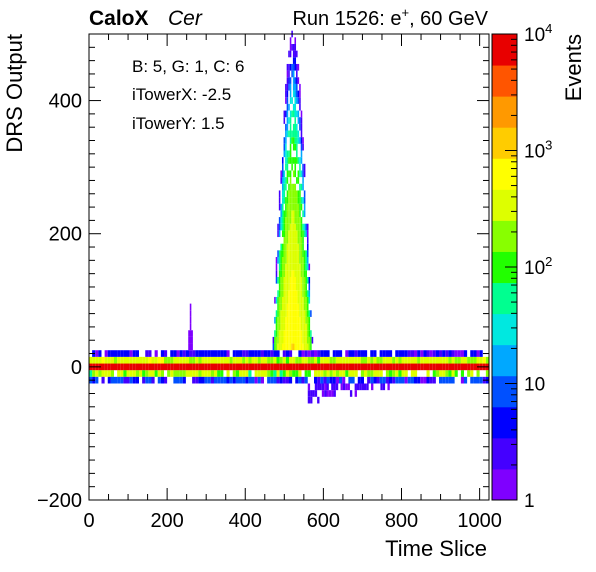  Describe the element at coordinates (166, 521) in the screenshot. I see `x-tick-label: 200` at that location.